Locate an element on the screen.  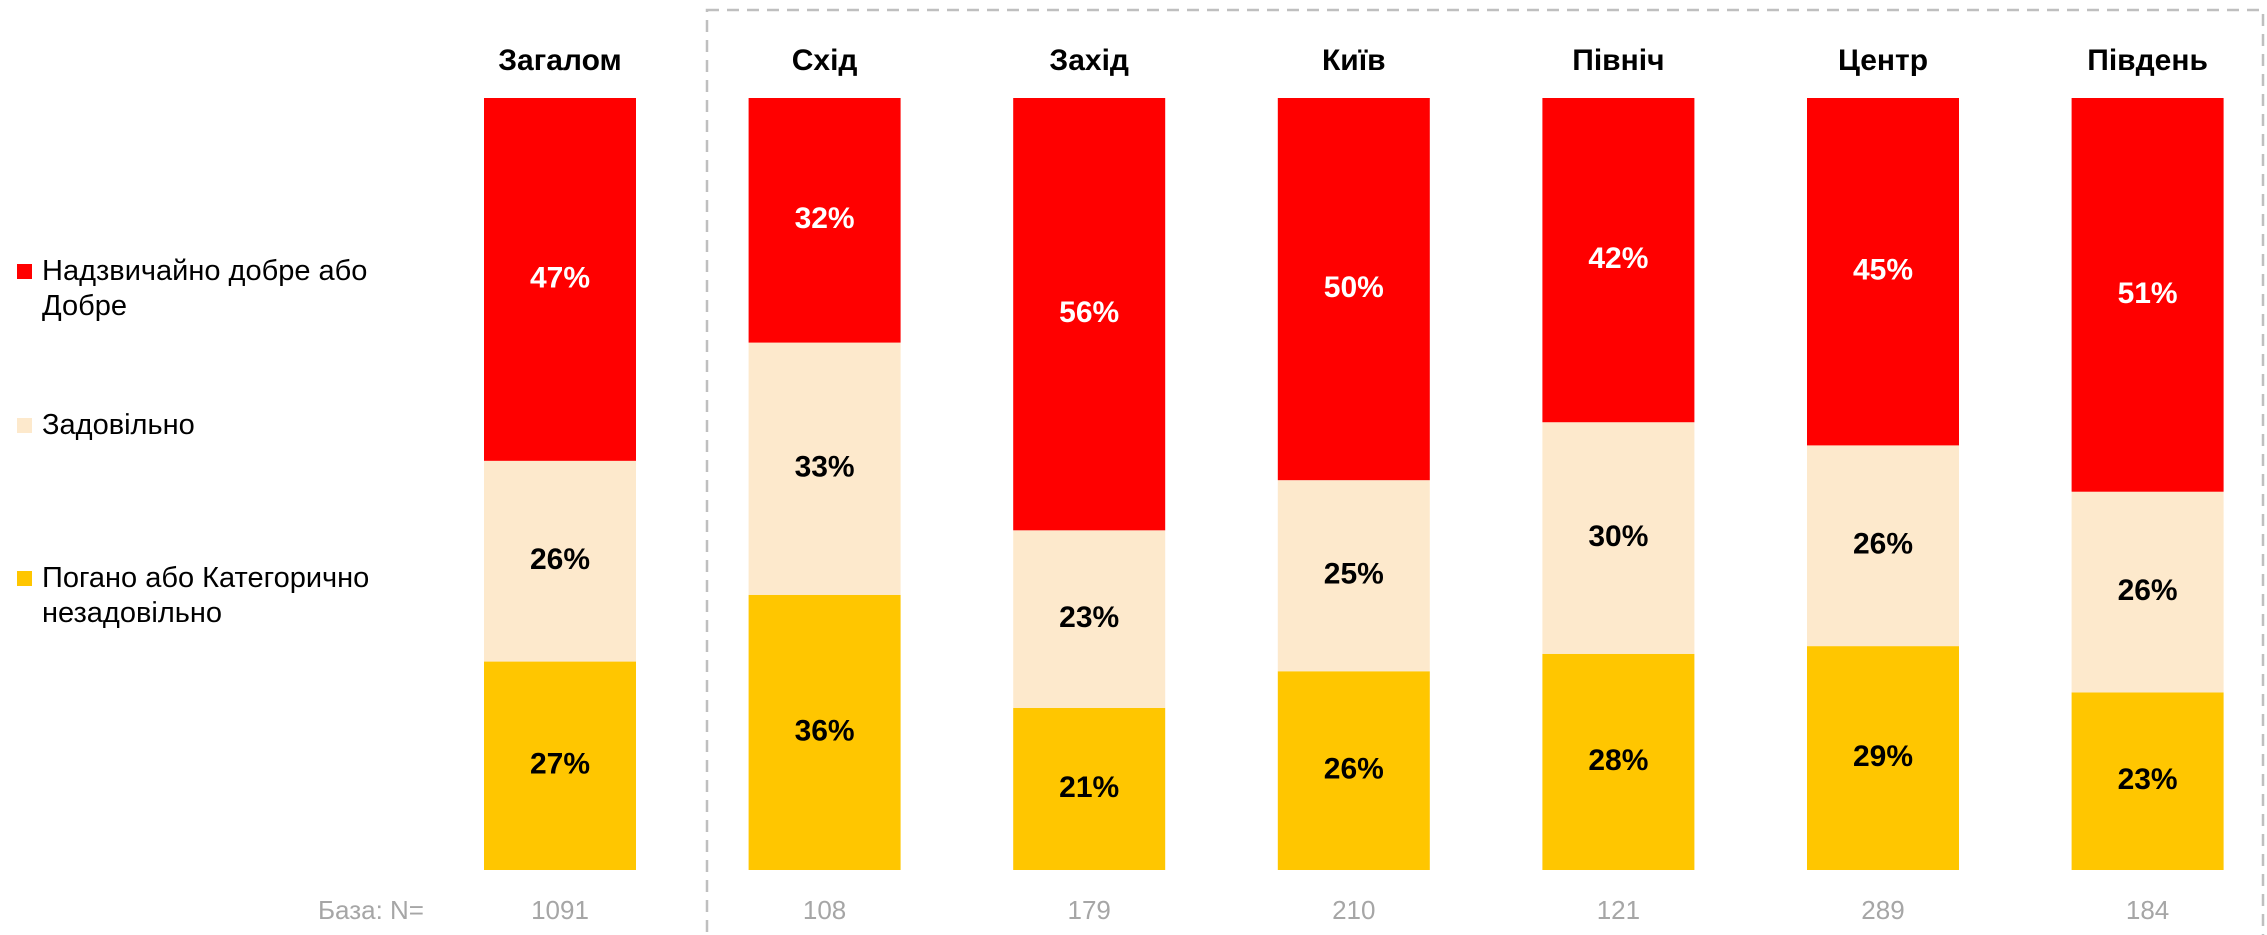
legend-item: Погано або Категорично незадовільно is located at coordinates (217, 596).